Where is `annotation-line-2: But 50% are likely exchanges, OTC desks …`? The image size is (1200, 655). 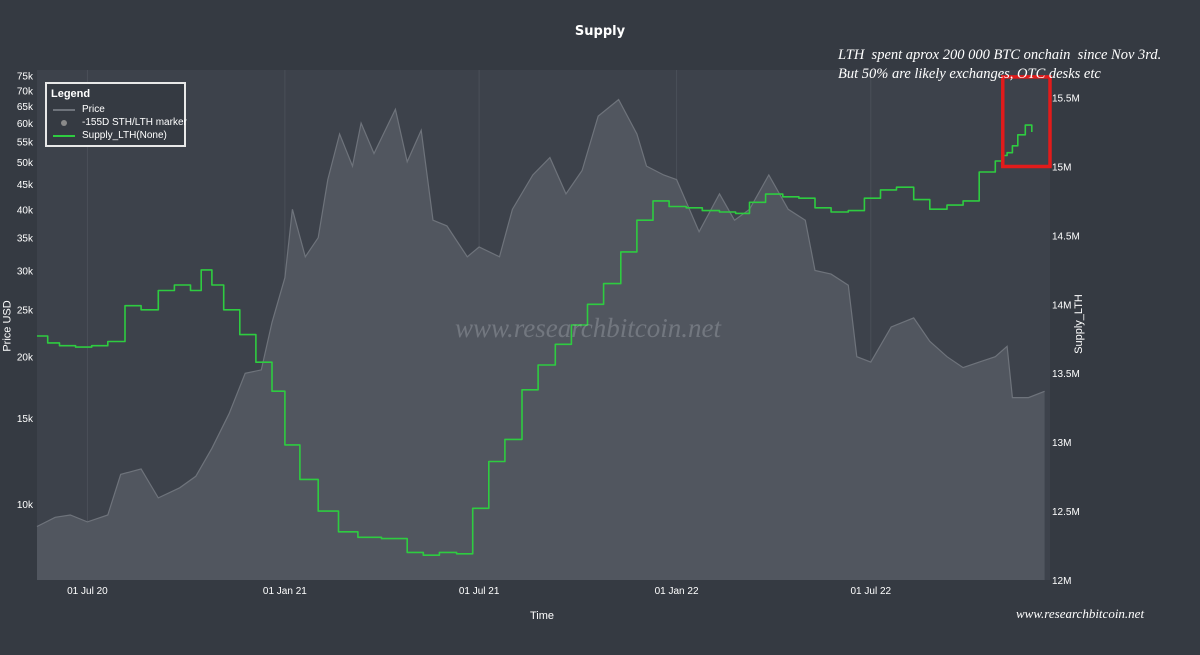
annotation-line-2: But 50% are likely exchanges, OTC desks … is located at coordinates (969, 74).